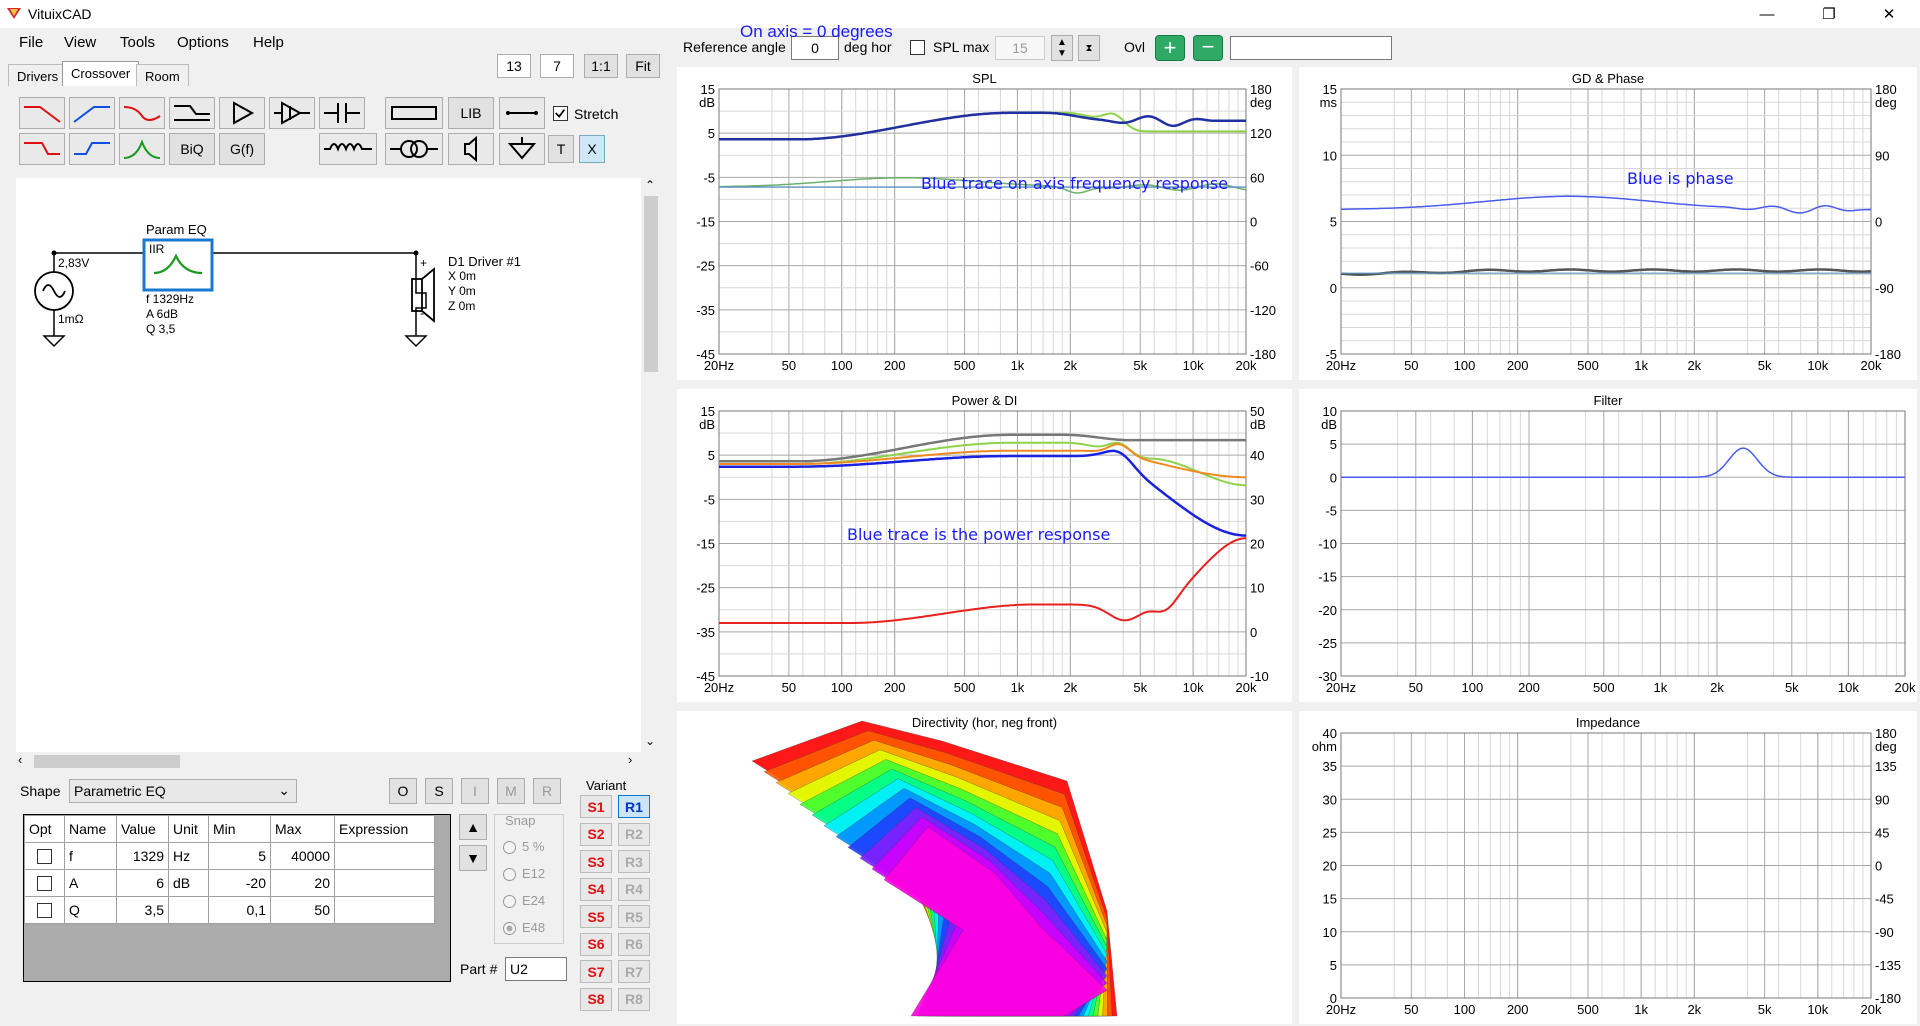 The height and width of the screenshot is (1026, 1920). I want to click on snap-opt-e48: E48, so click(524, 928).